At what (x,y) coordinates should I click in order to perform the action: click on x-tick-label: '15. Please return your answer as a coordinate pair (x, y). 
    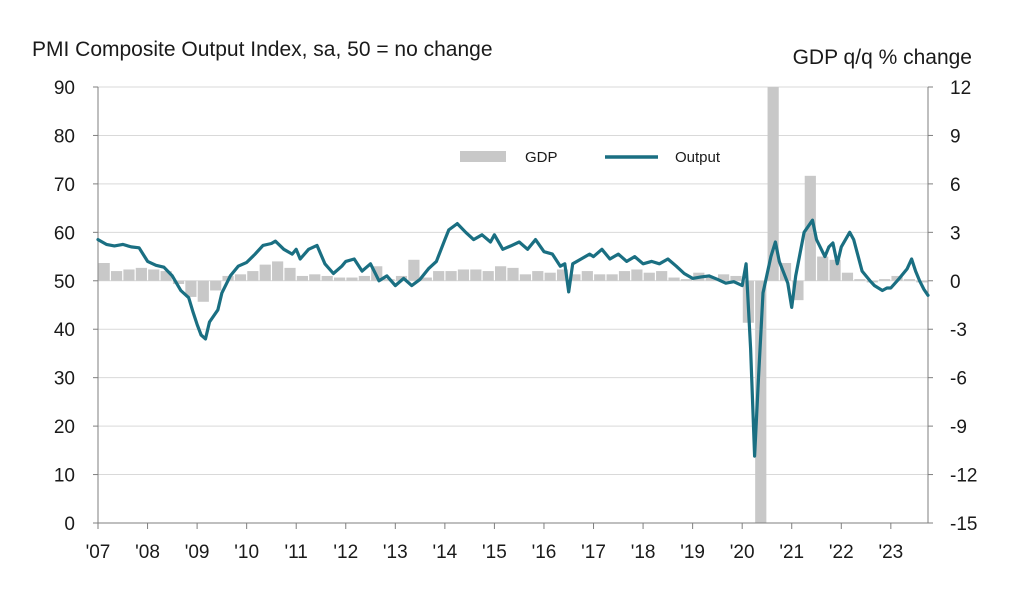
    Looking at the image, I should click on (494, 552).